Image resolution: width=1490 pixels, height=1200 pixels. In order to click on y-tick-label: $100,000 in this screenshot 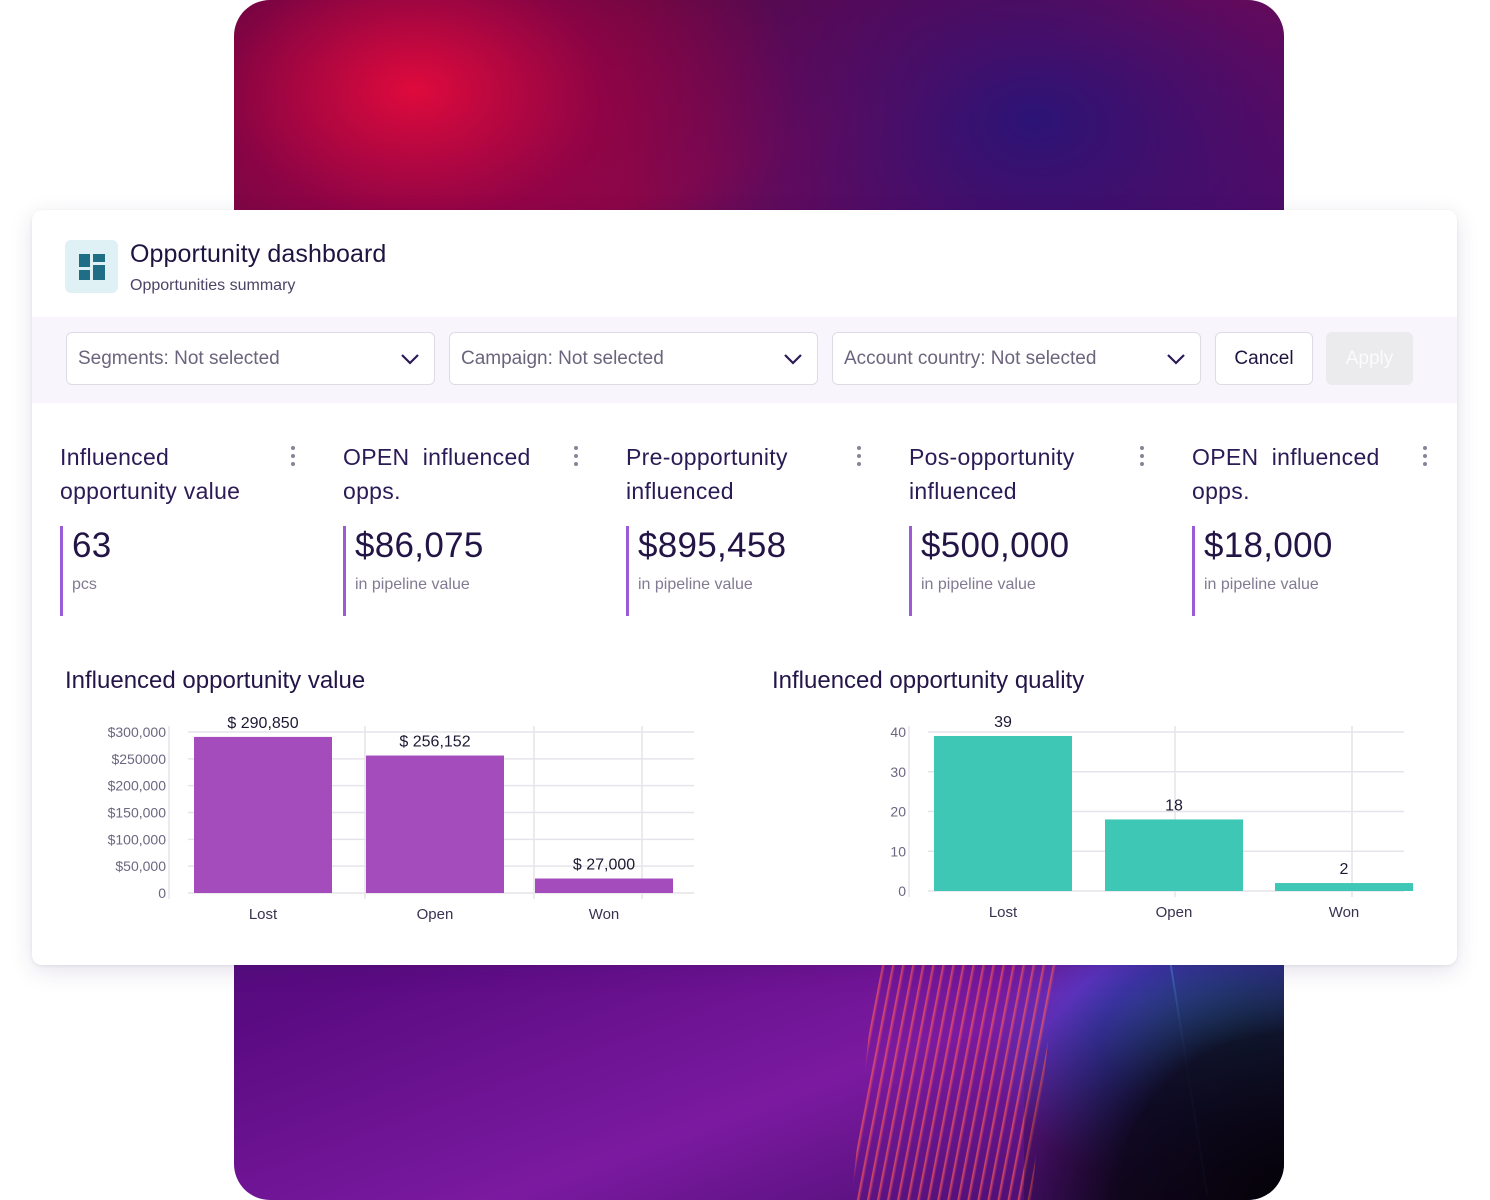, I will do `click(137, 839)`.